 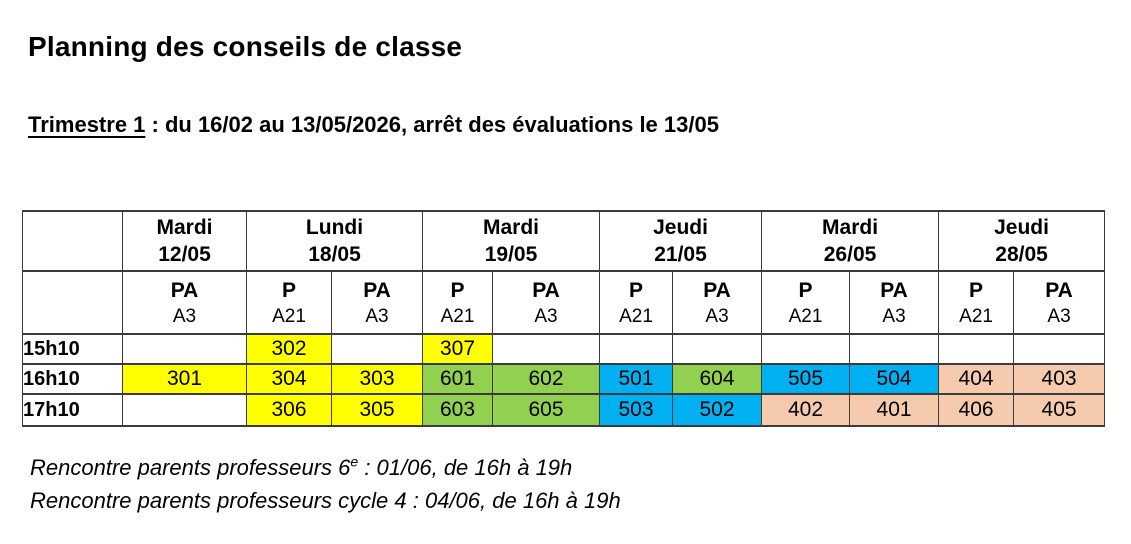 I want to click on time-label: 15h10, so click(x=72, y=349).